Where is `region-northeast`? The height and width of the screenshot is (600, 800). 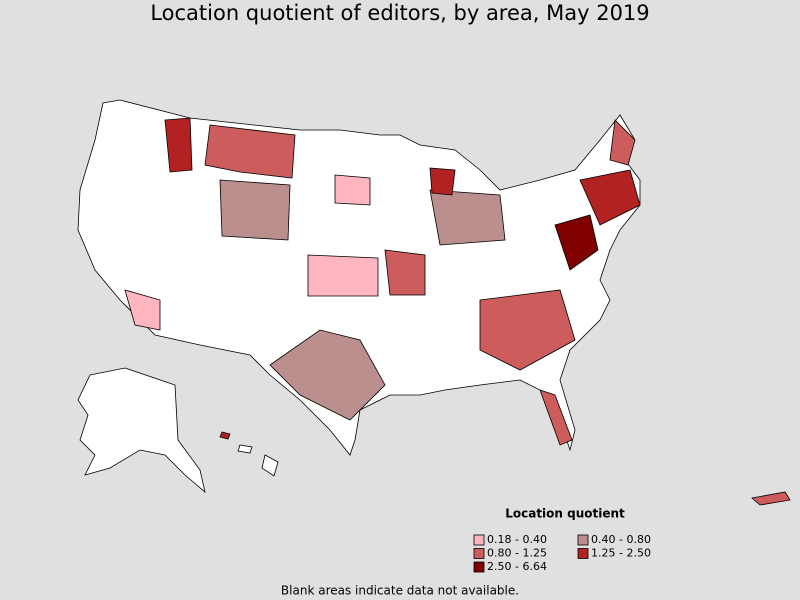
region-northeast is located at coordinates (610, 197).